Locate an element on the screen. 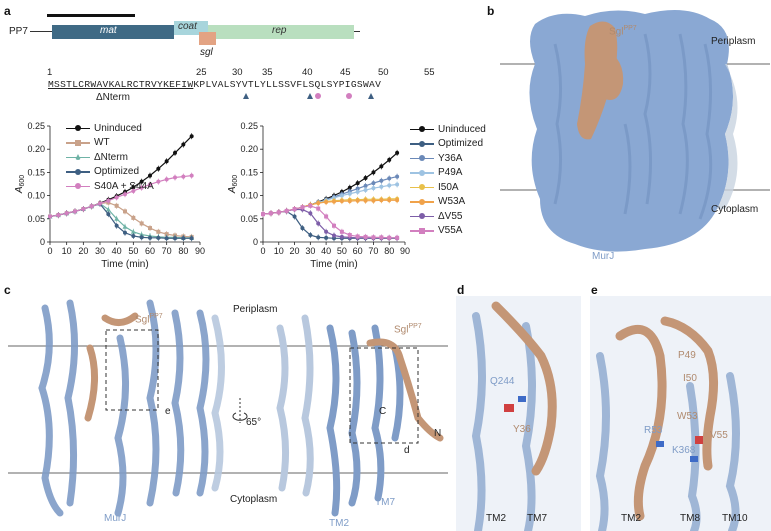  legend-entry: W53A is located at coordinates (448, 202).